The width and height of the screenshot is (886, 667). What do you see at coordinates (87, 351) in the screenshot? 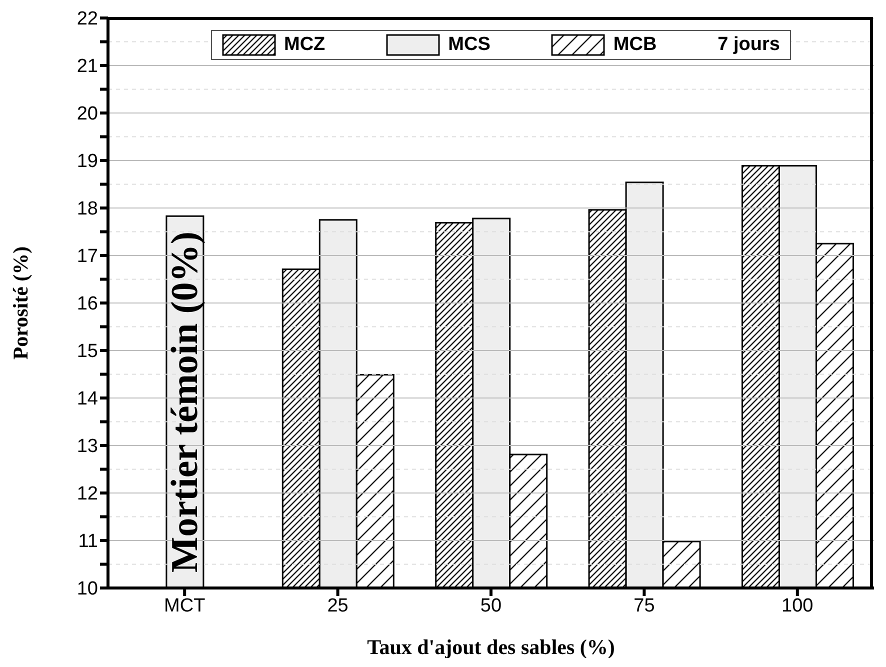
I see `y-tick-label: 15` at bounding box center [87, 351].